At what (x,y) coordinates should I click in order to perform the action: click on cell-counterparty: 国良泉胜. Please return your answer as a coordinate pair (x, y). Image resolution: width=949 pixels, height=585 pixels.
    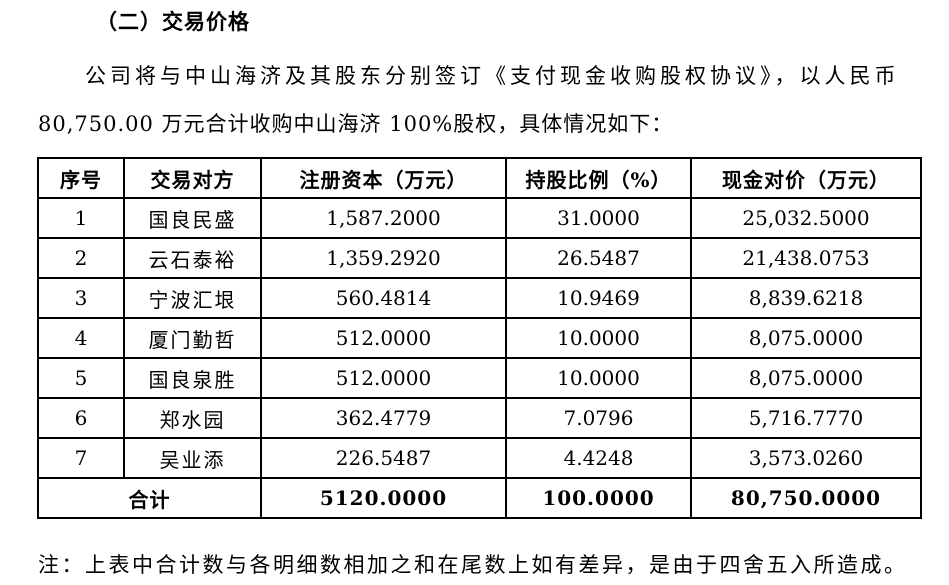
    Looking at the image, I should click on (192, 378).